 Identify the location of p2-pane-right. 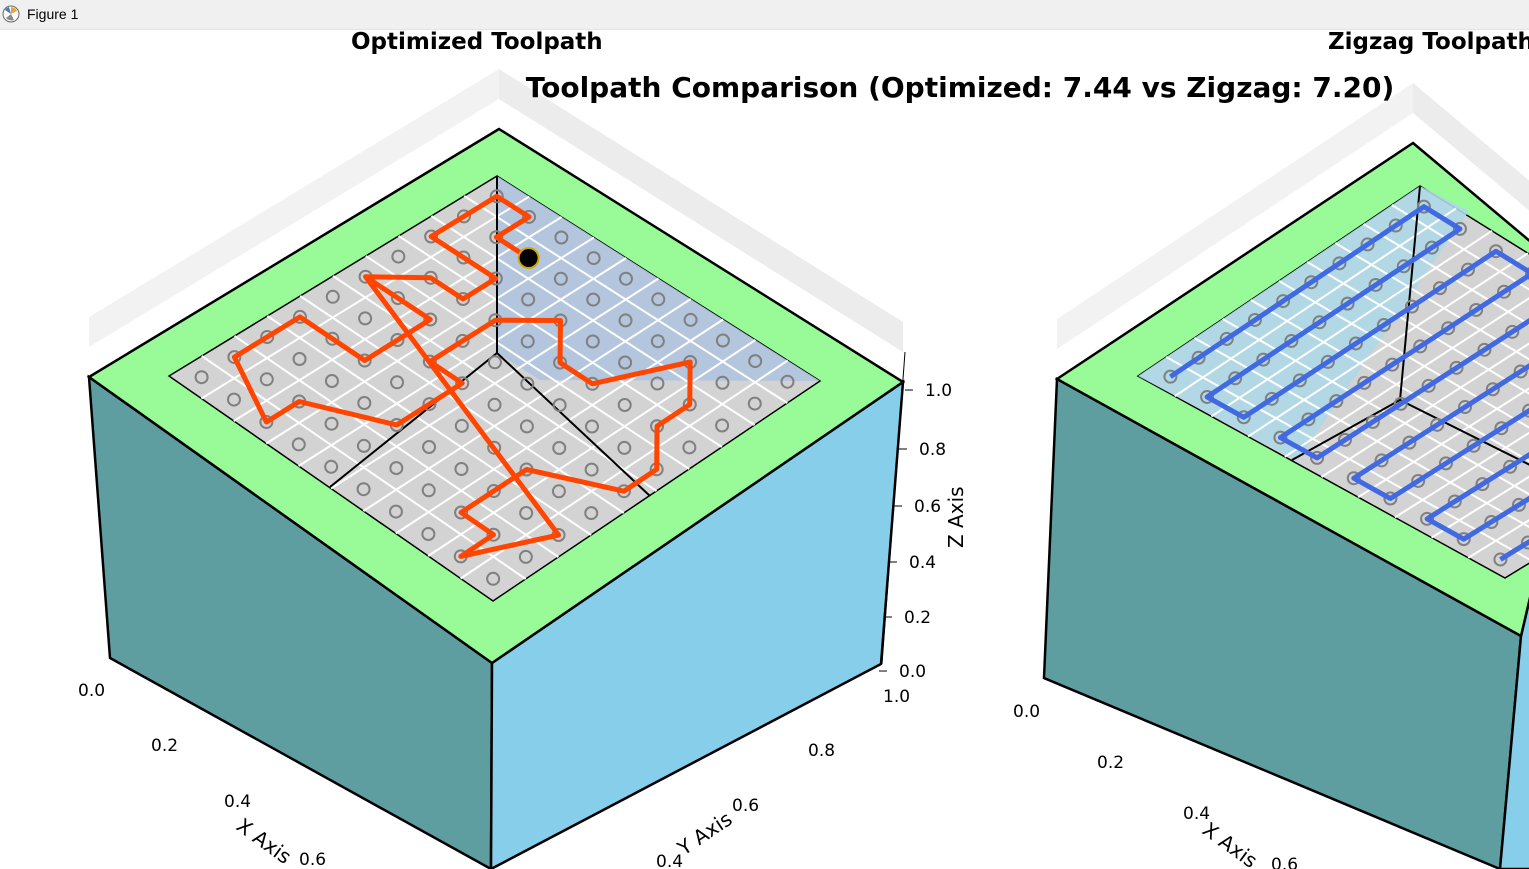
(1471, 147).